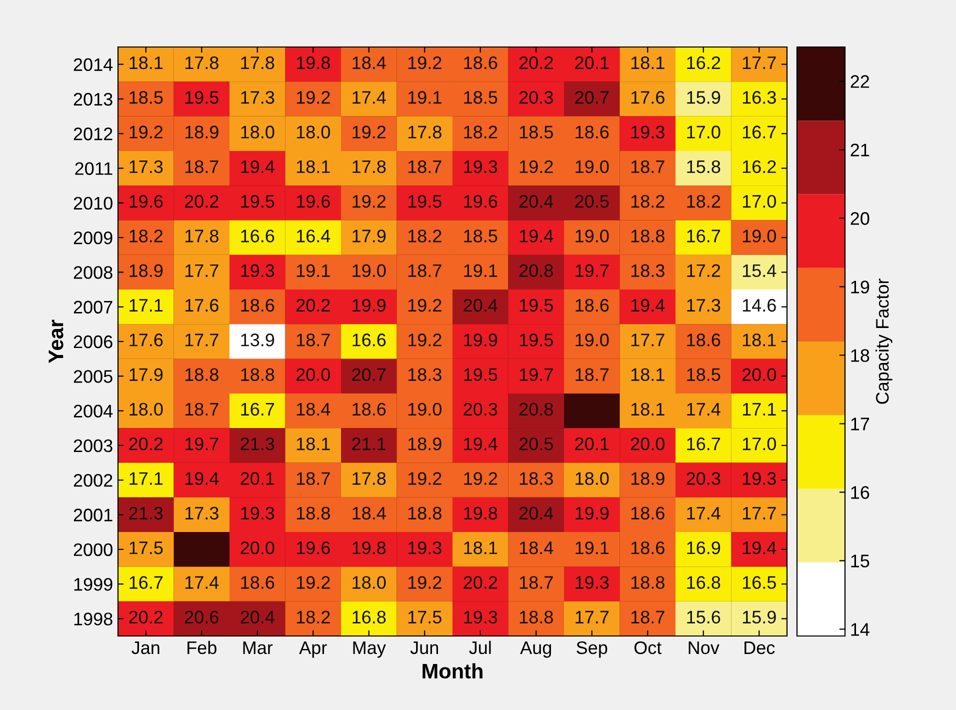  Describe the element at coordinates (93, 99) in the screenshot. I see `y-tick-label: 2013` at that location.